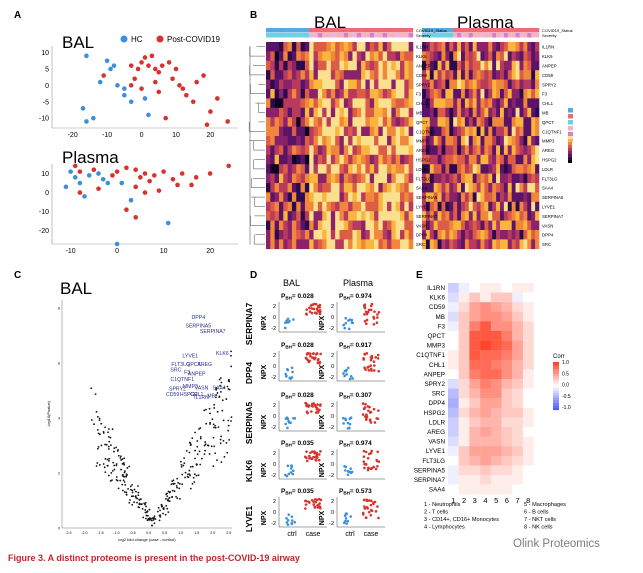 The image size is (643, 573). I want to click on heatmap-legend-swatches, so click(570, 135).